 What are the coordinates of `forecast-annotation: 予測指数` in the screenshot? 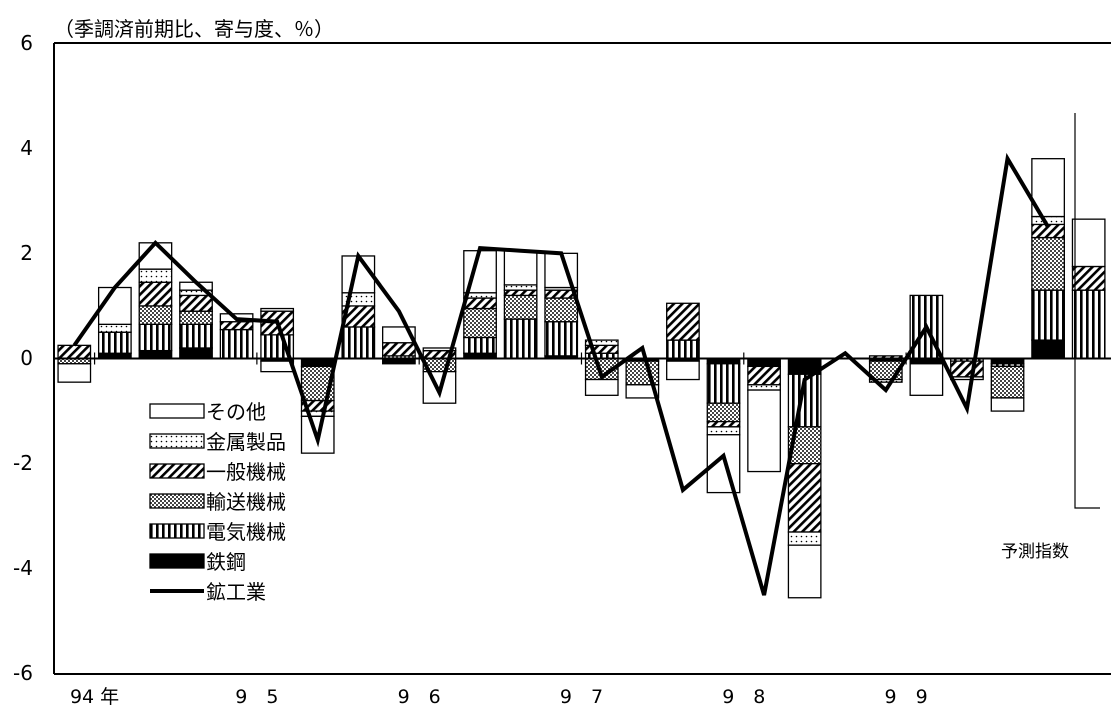 It's located at (1050, 337).